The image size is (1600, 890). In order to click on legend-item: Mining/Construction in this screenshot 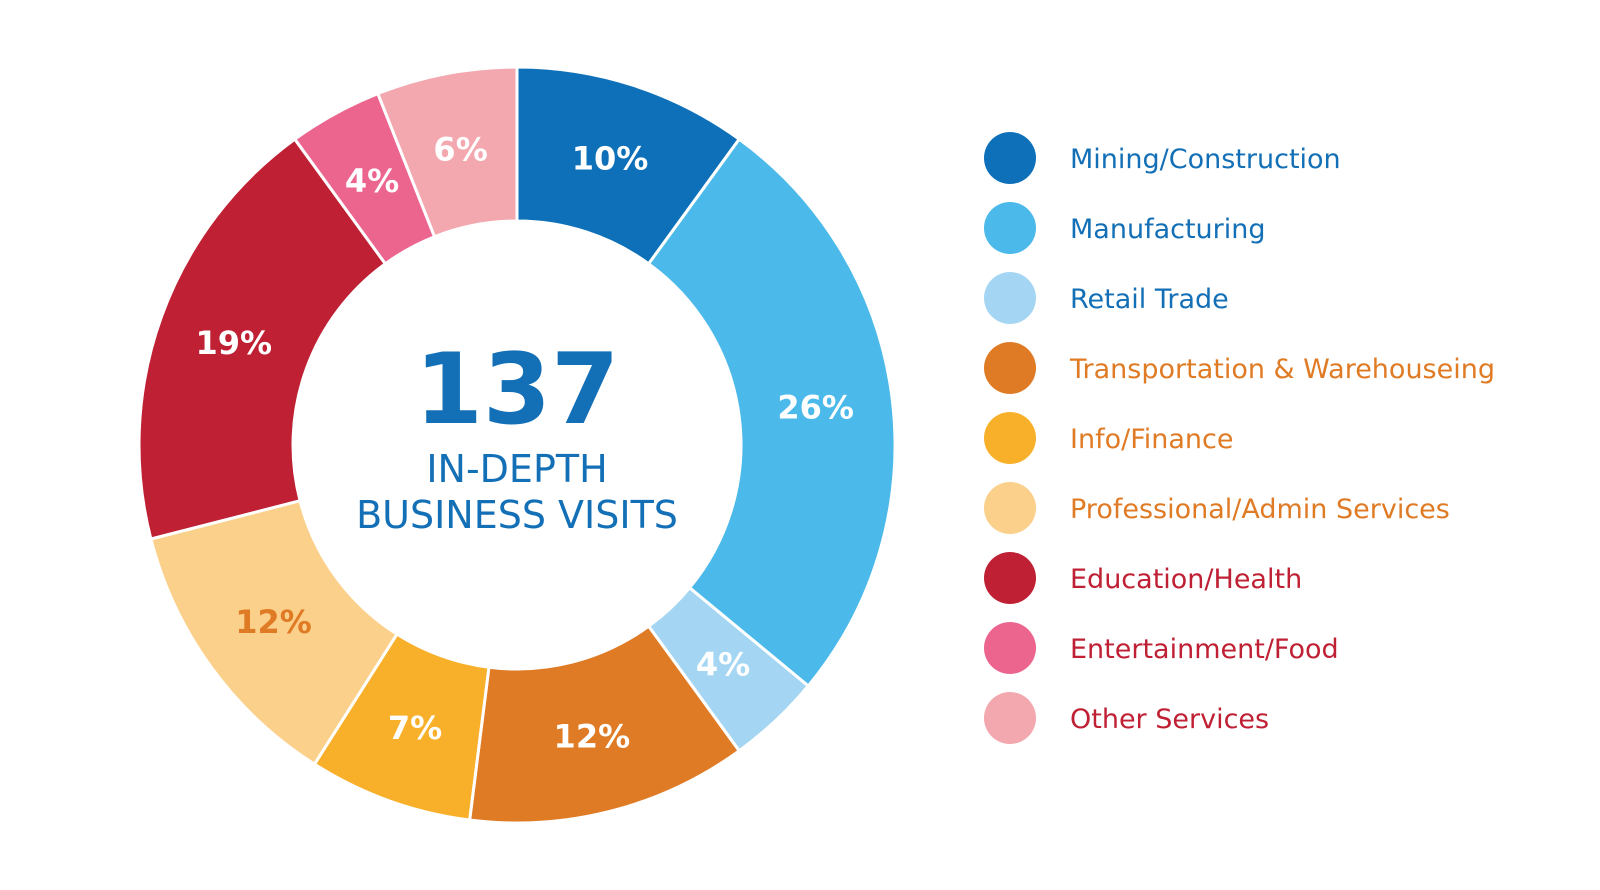, I will do `click(1162, 158)`.